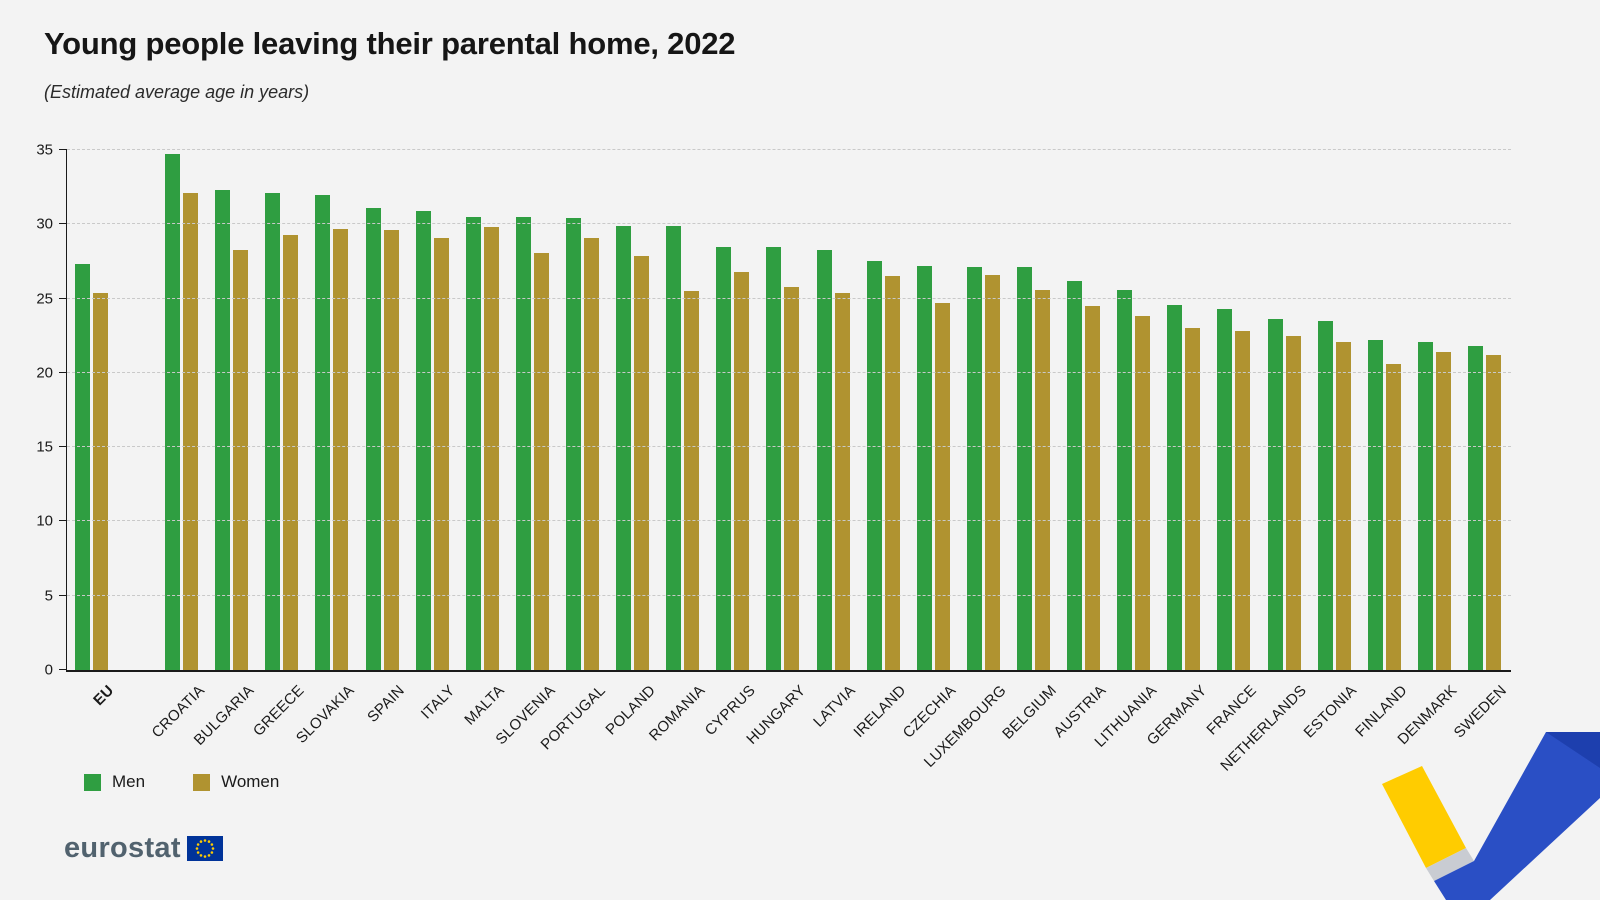 The image size is (1600, 900). Describe the element at coordinates (204, 848) in the screenshot. I see `eu-flag-icon` at that location.